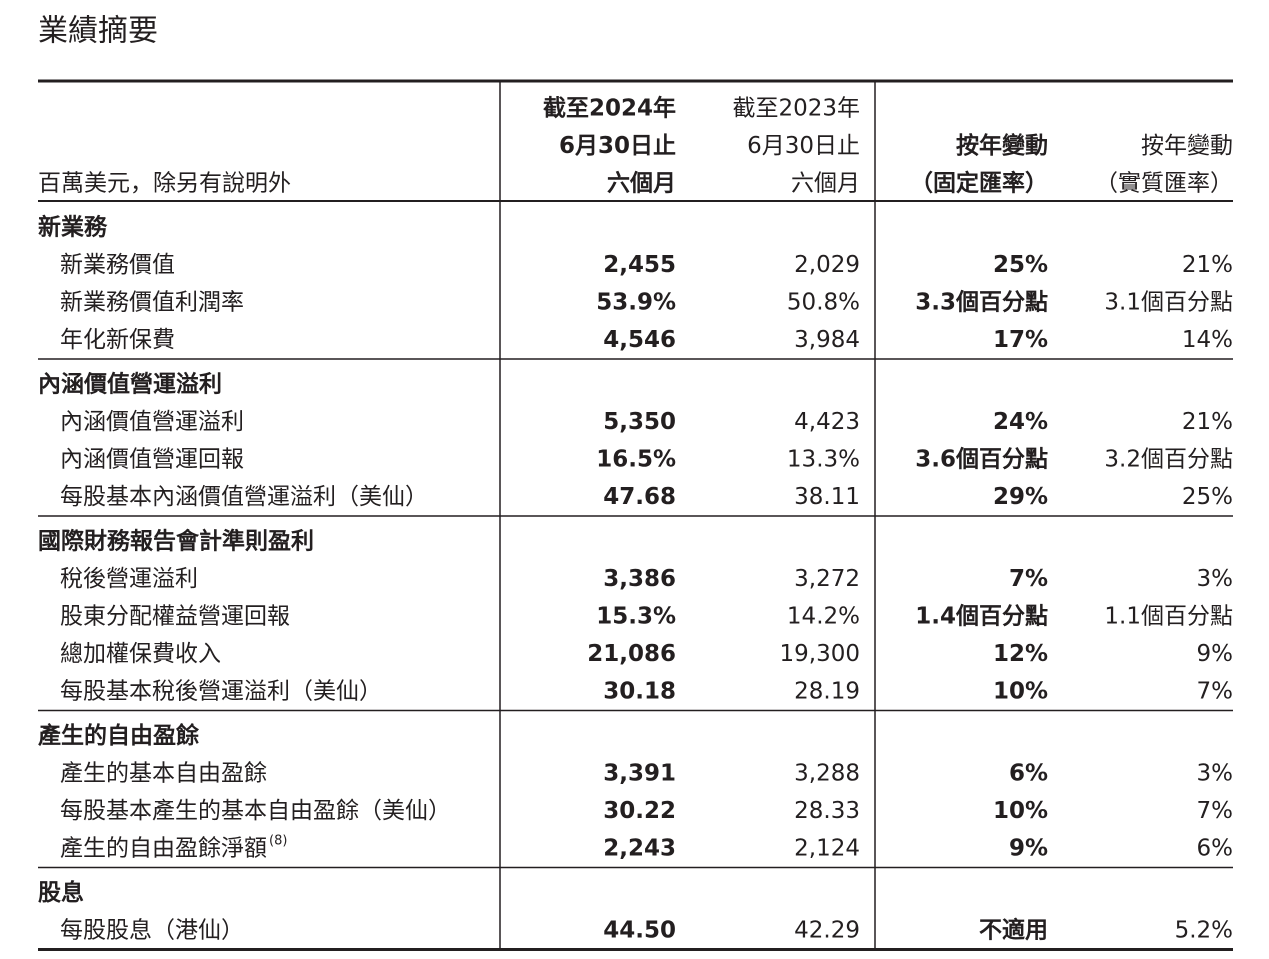 The height and width of the screenshot is (959, 1269). What do you see at coordinates (164, 184) in the screenshot?
I see `unit-label: 百萬美元，除另有說明外` at bounding box center [164, 184].